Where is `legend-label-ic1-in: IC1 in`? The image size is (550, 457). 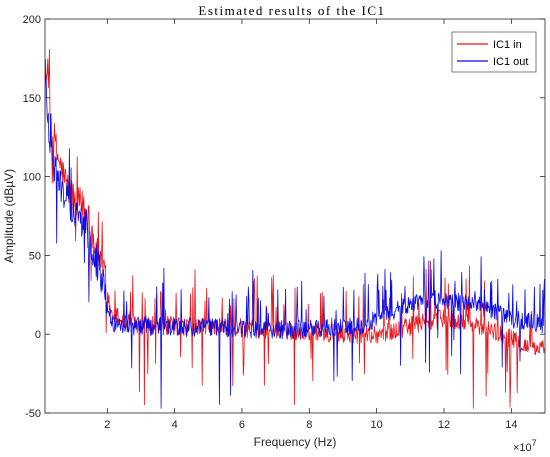
legend-label-ic1-in: IC1 in is located at coordinates (507, 45).